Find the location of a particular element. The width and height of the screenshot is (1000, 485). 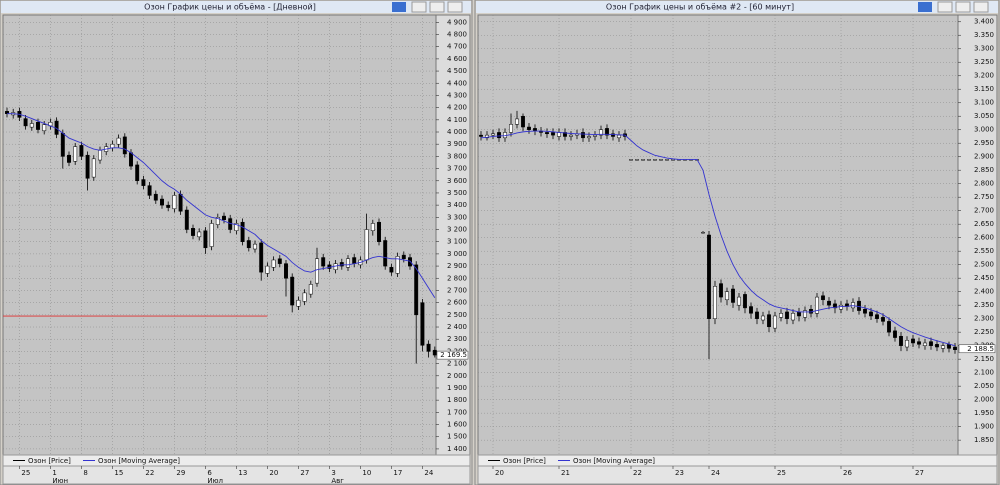

y-tick-label: 2.900 is located at coordinates (984, 157).